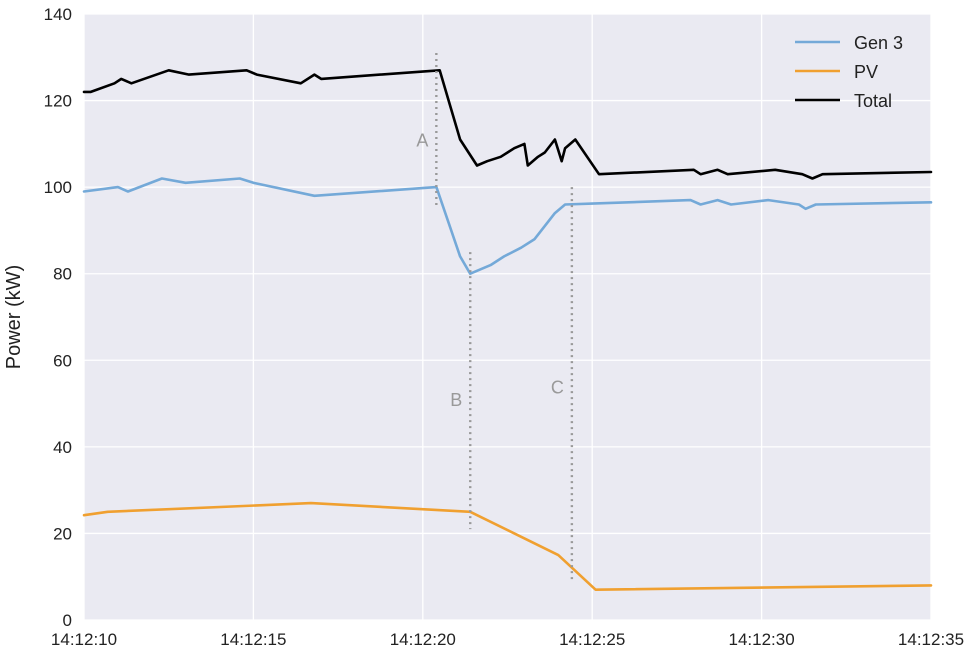 The image size is (975, 660). I want to click on y-tick-label: 0, so click(67, 620).